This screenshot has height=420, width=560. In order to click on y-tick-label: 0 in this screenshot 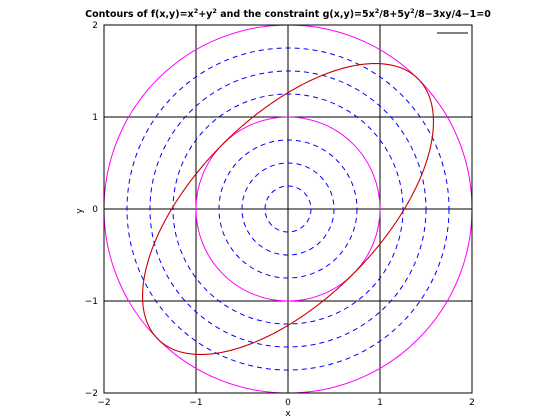, I will do `click(95, 210)`.